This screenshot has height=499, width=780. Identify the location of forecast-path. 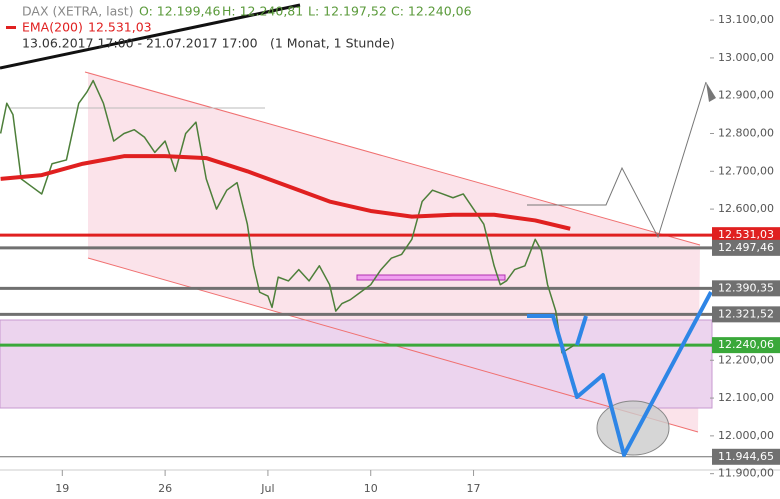
(620, 374).